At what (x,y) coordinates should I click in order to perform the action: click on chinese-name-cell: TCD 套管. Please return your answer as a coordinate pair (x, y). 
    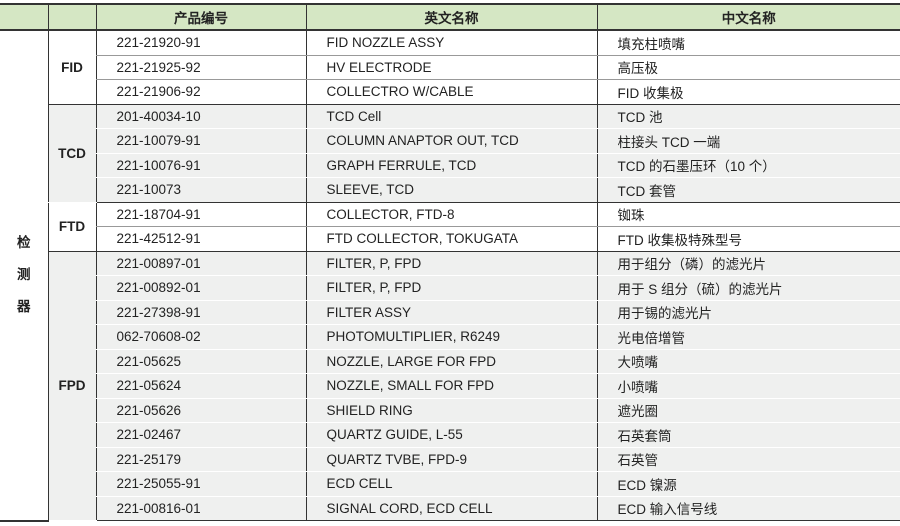
    Looking at the image, I should click on (748, 190).